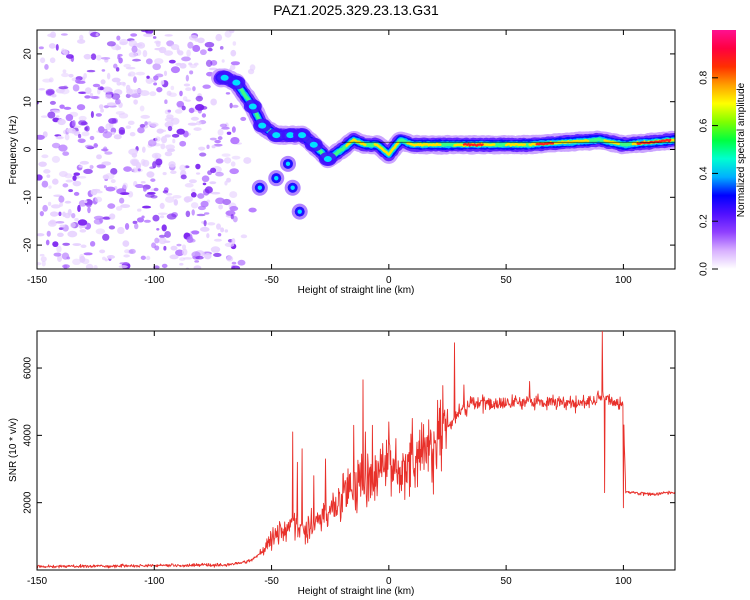 Image resolution: width=750 pixels, height=600 pixels. What do you see at coordinates (704, 173) in the screenshot?
I see `colorbar-tick-label: 0.4` at bounding box center [704, 173].